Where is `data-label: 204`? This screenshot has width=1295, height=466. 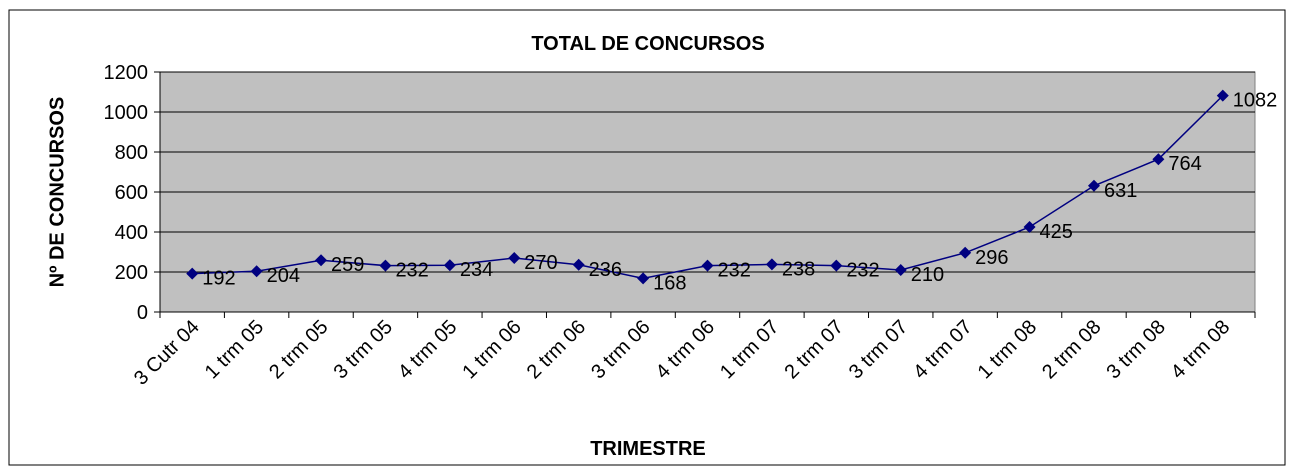
data-label: 204 is located at coordinates (283, 276).